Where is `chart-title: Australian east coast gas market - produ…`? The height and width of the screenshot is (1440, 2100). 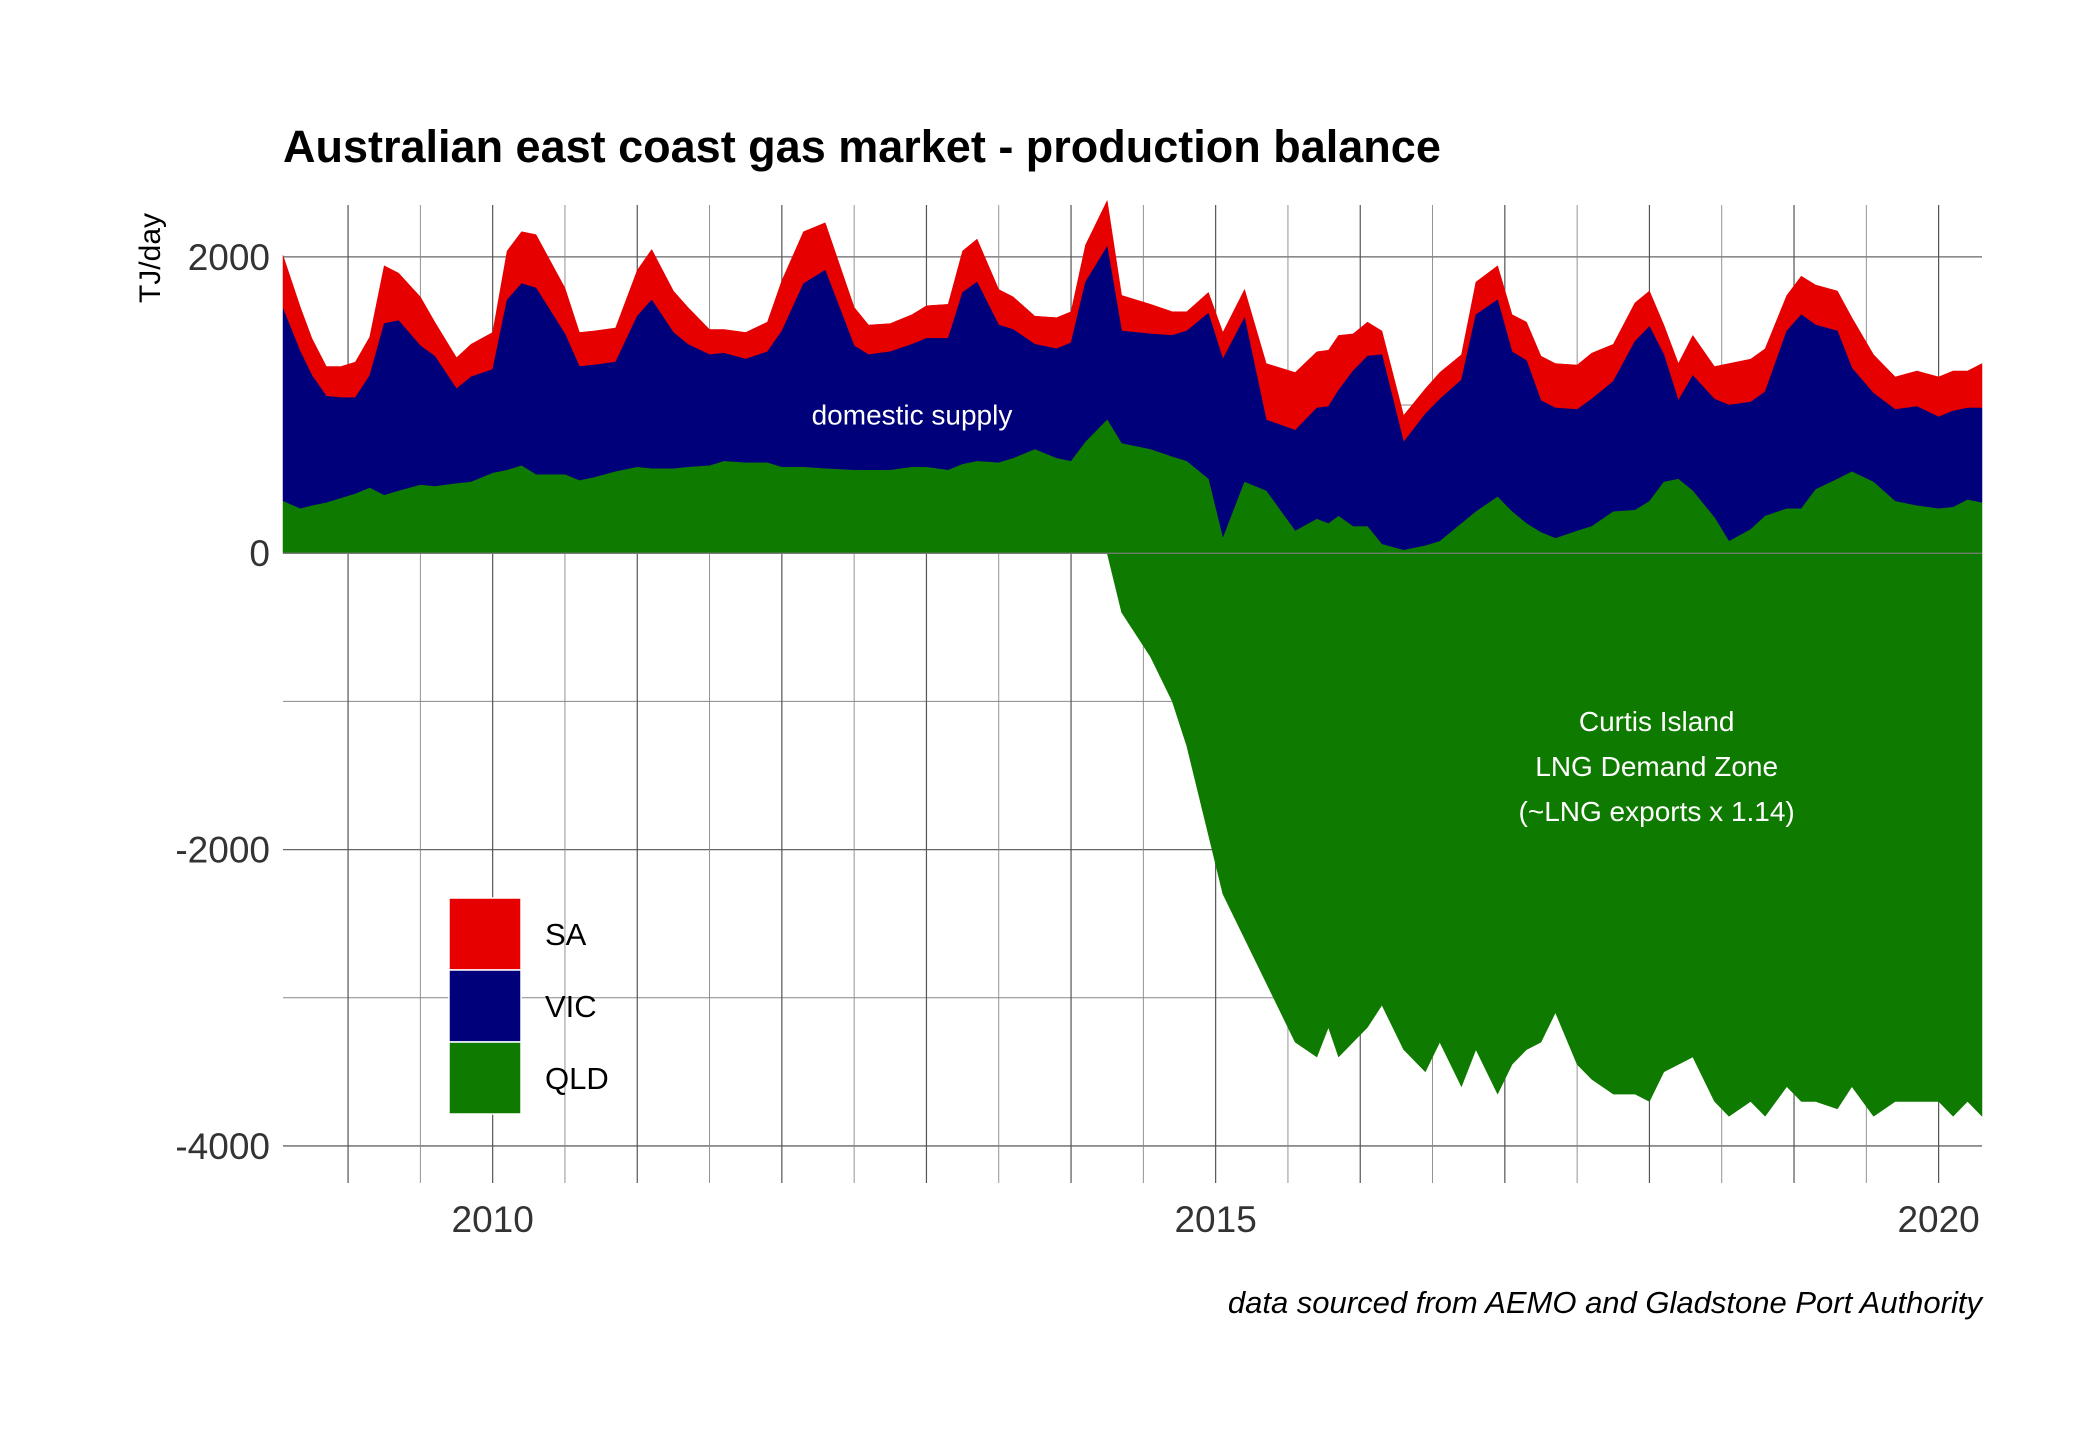 chart-title: Australian east coast gas market - produ… is located at coordinates (862, 146).